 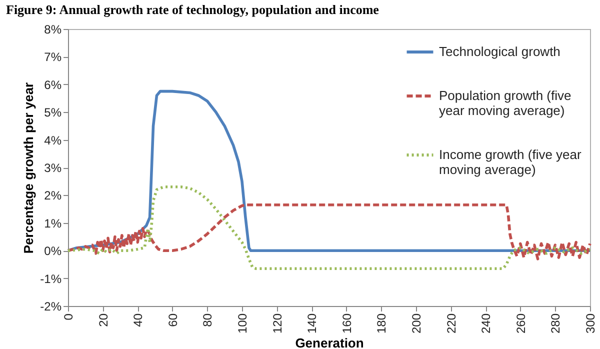 I want to click on y-tick-label: 5%, so click(x=53, y=113).